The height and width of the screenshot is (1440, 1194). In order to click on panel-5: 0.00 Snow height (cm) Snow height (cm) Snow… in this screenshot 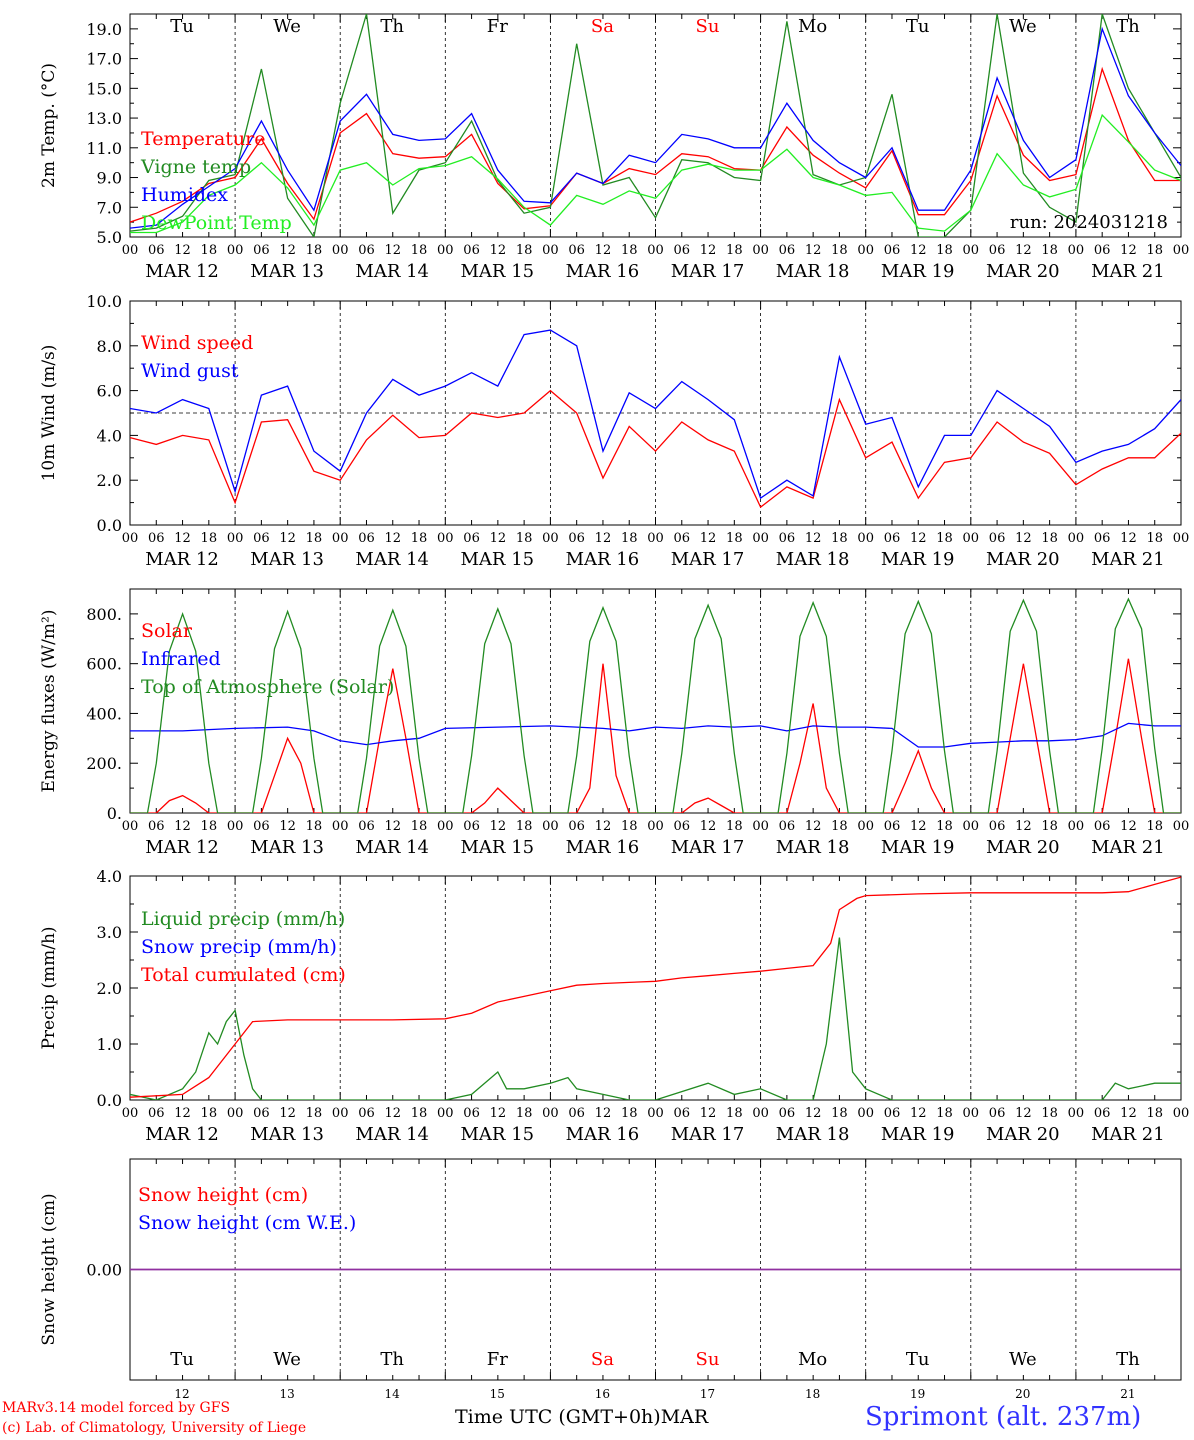, I will do `click(610, 1269)`.